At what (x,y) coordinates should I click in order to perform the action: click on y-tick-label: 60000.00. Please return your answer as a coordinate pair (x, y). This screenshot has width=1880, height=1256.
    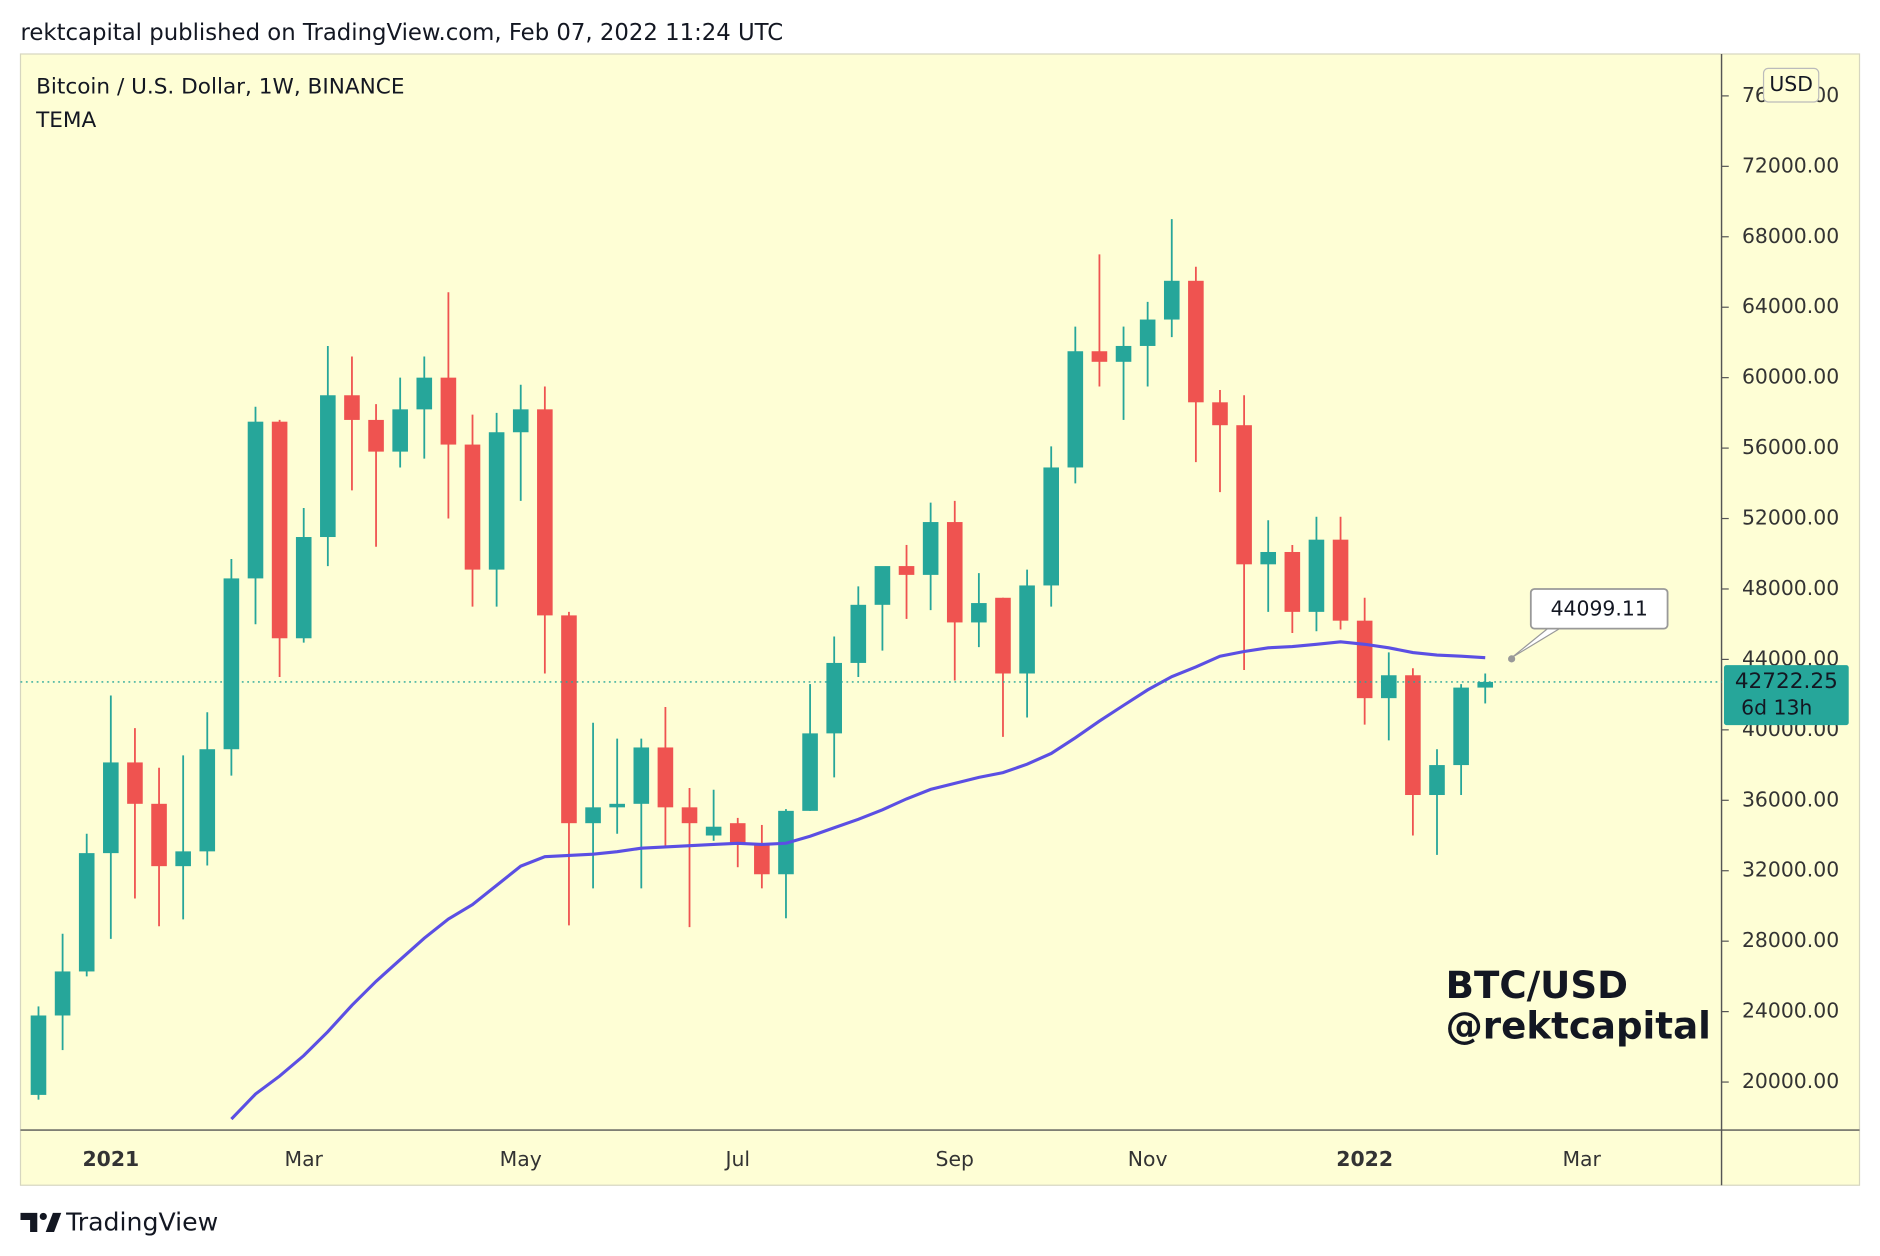
    Looking at the image, I should click on (1790, 377).